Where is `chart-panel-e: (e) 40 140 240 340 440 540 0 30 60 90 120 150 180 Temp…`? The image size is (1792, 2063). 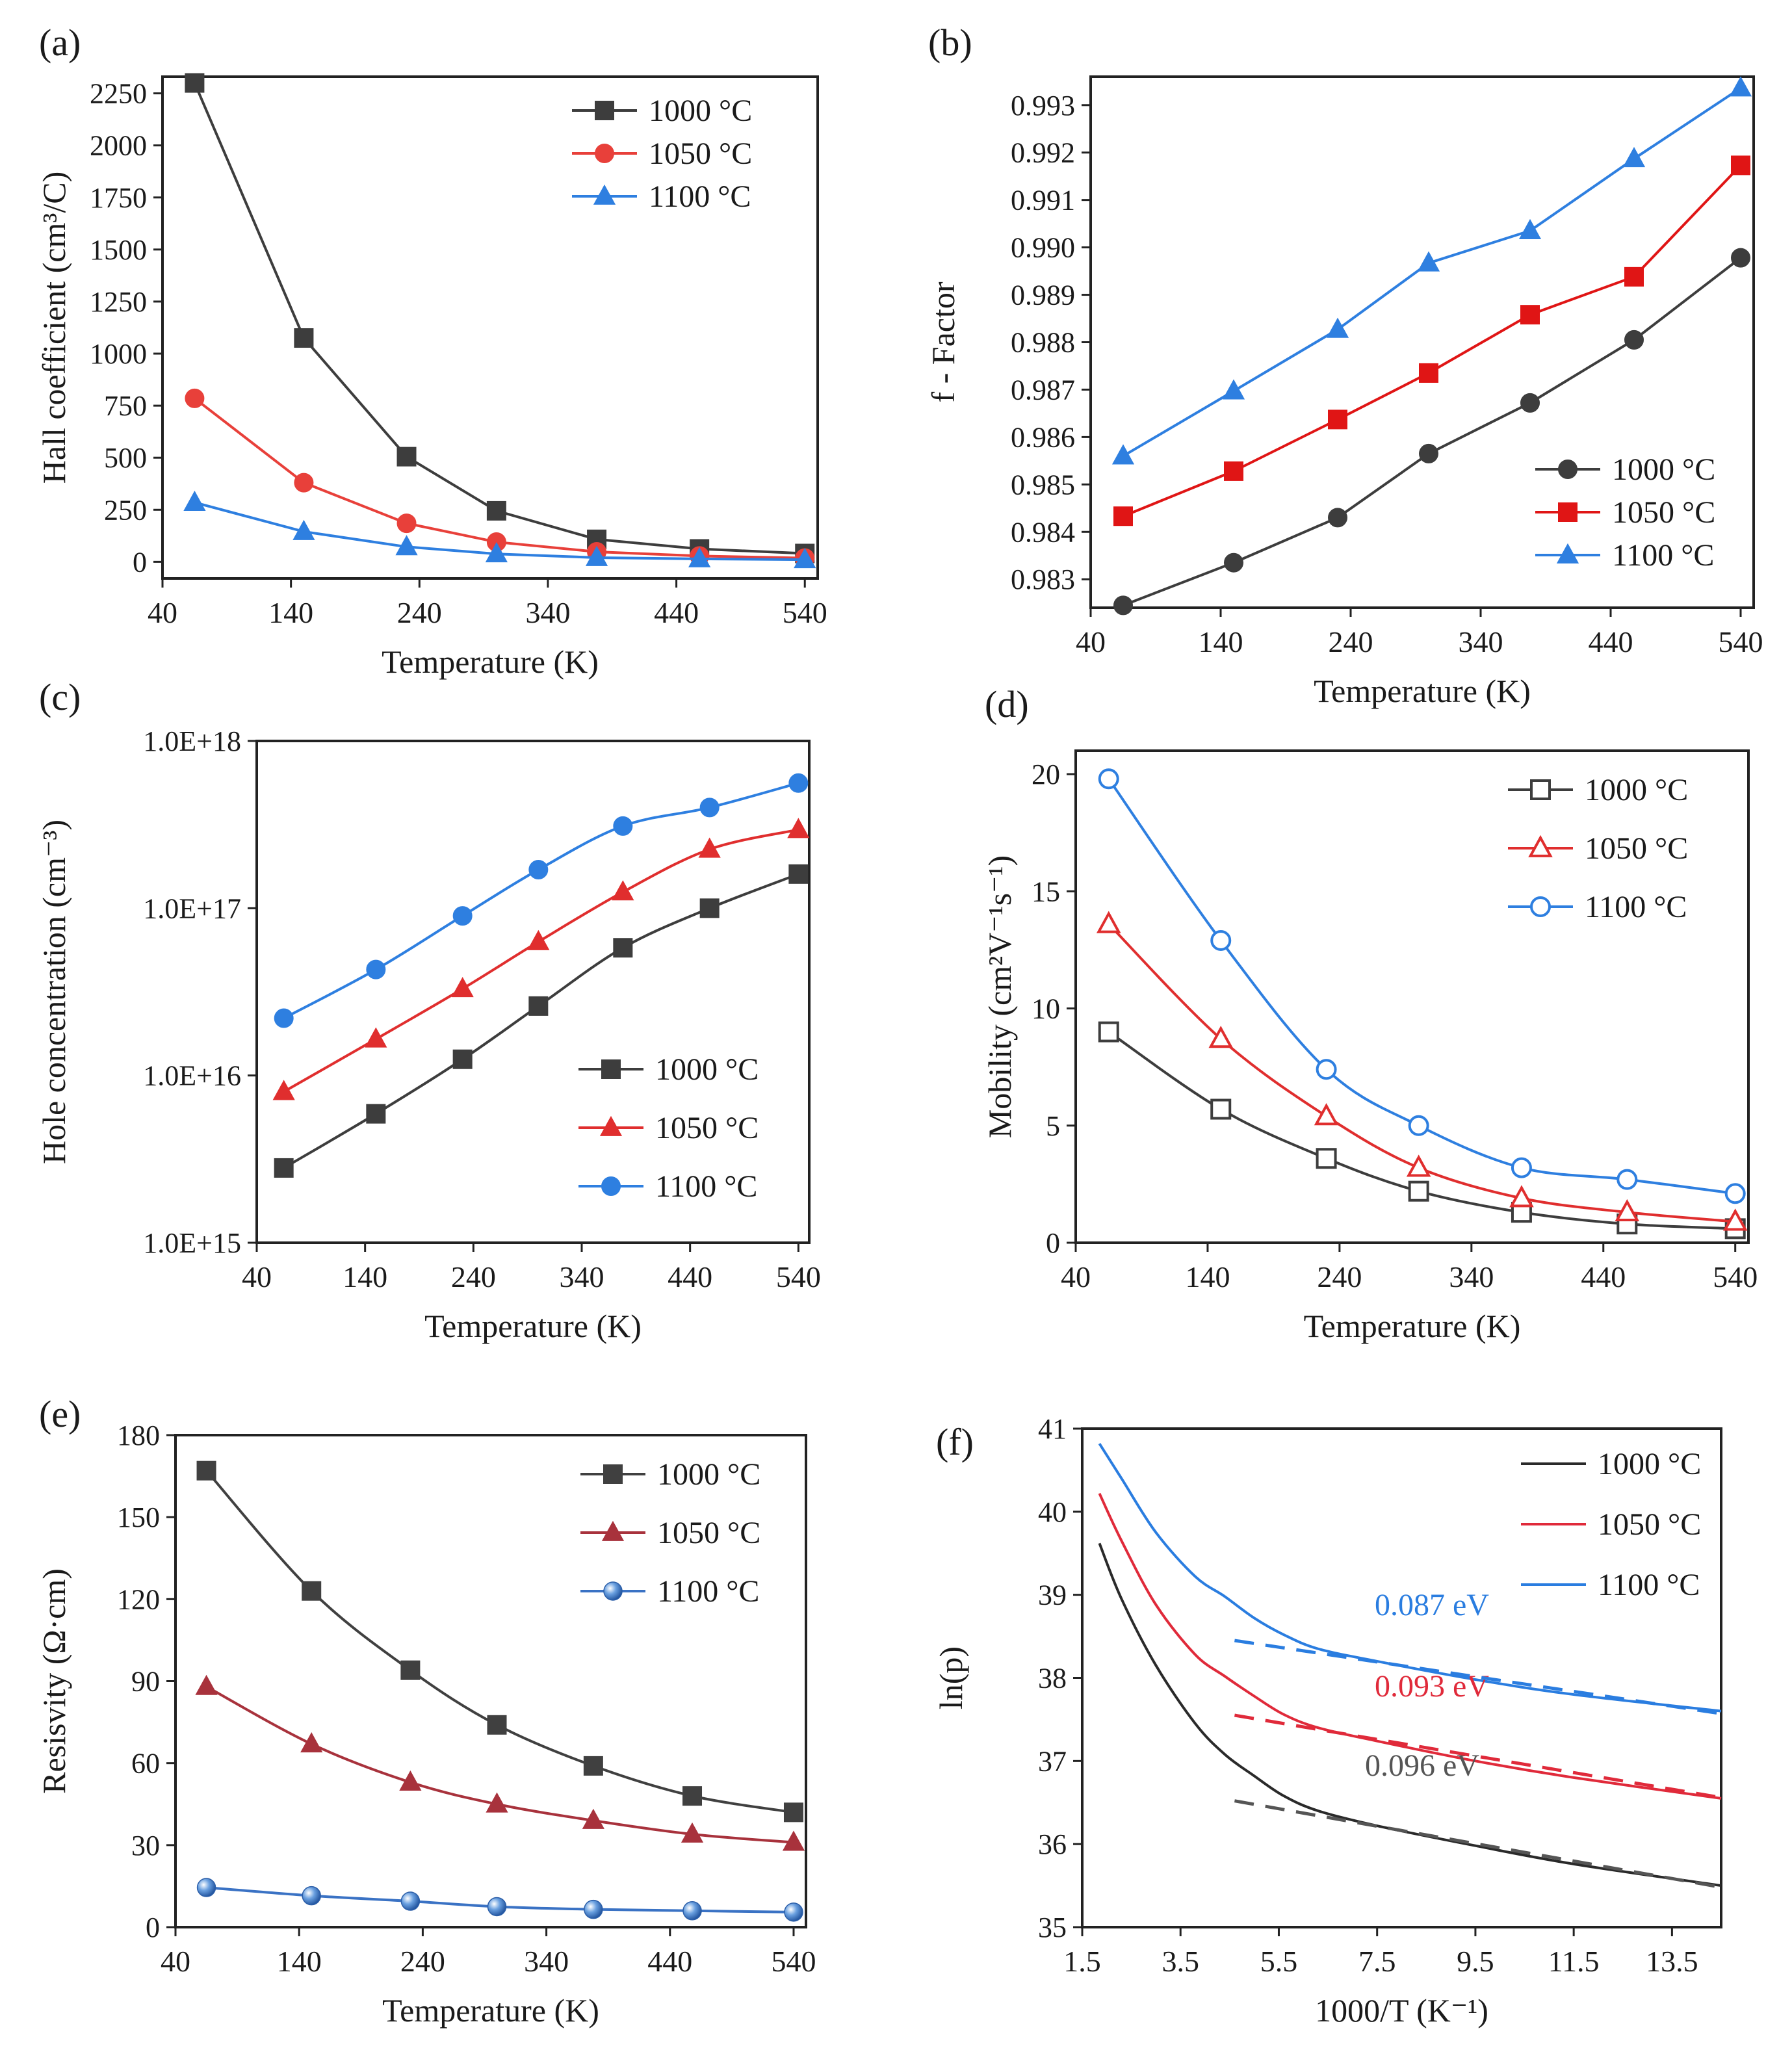 chart-panel-e: (e) 40 140 240 340 440 540 0 30 60 90 120 150 180 Temp… is located at coordinates (426, 1711).